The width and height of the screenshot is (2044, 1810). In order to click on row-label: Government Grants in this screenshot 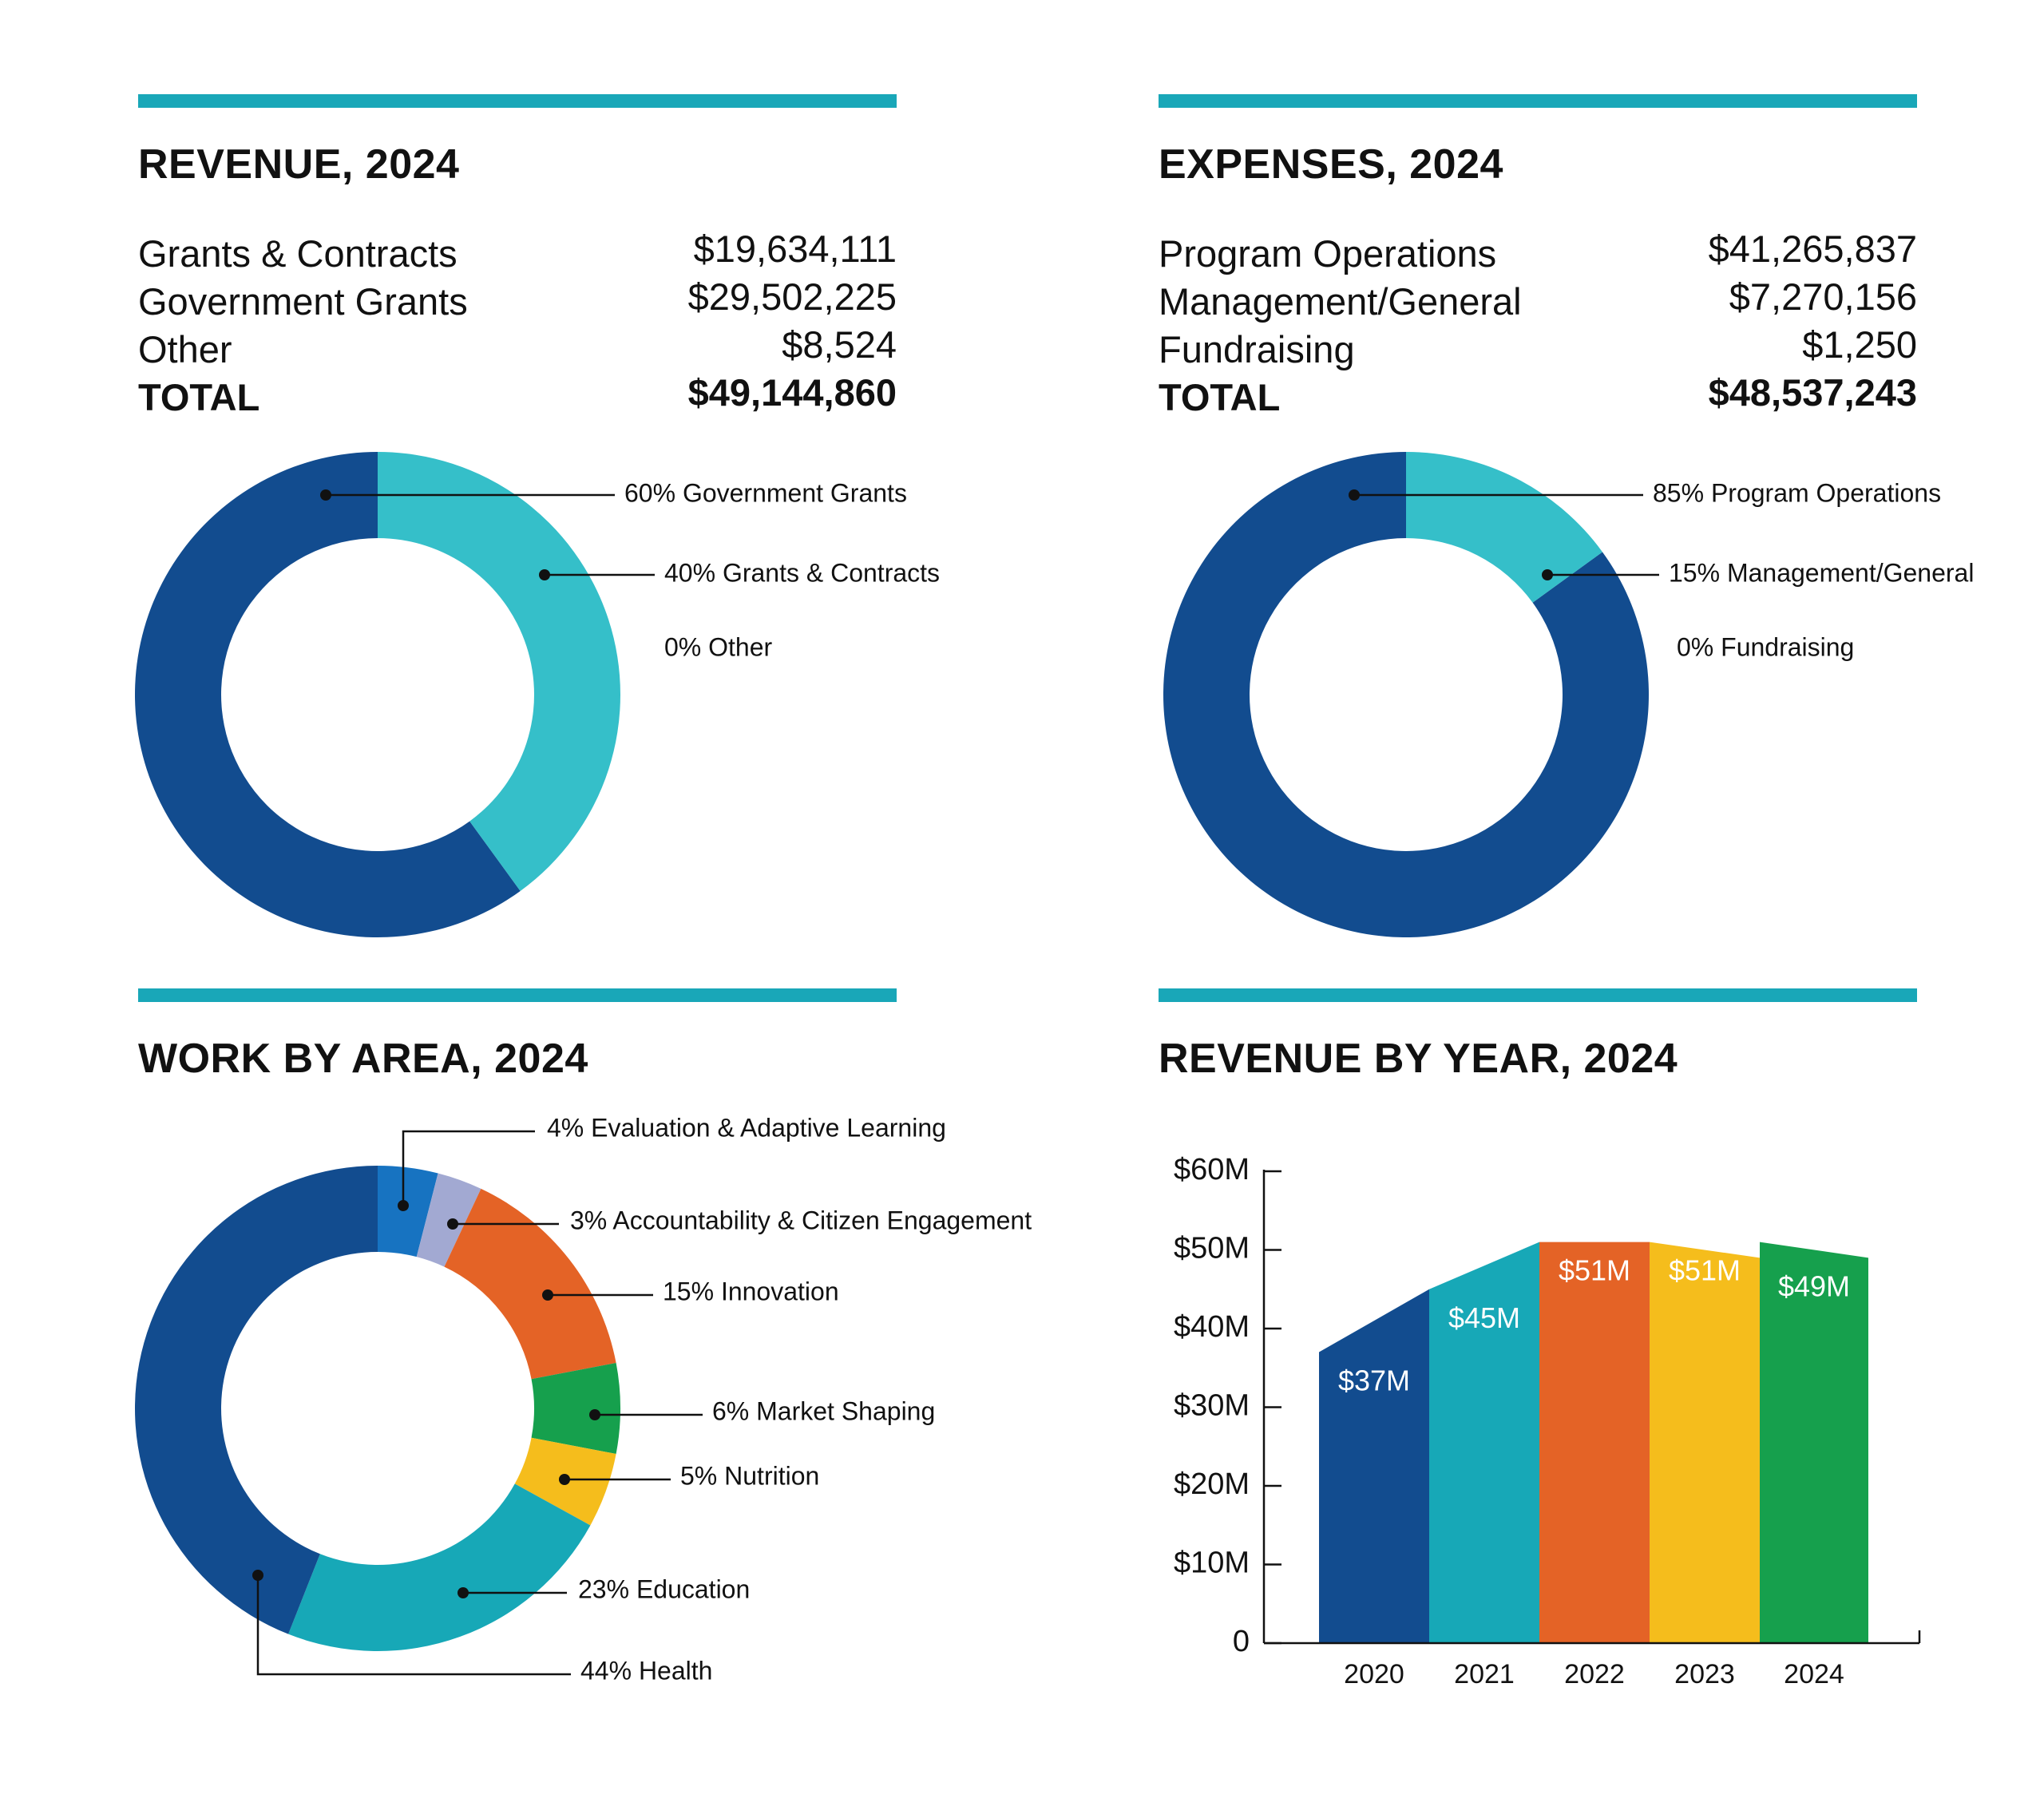, I will do `click(303, 302)`.